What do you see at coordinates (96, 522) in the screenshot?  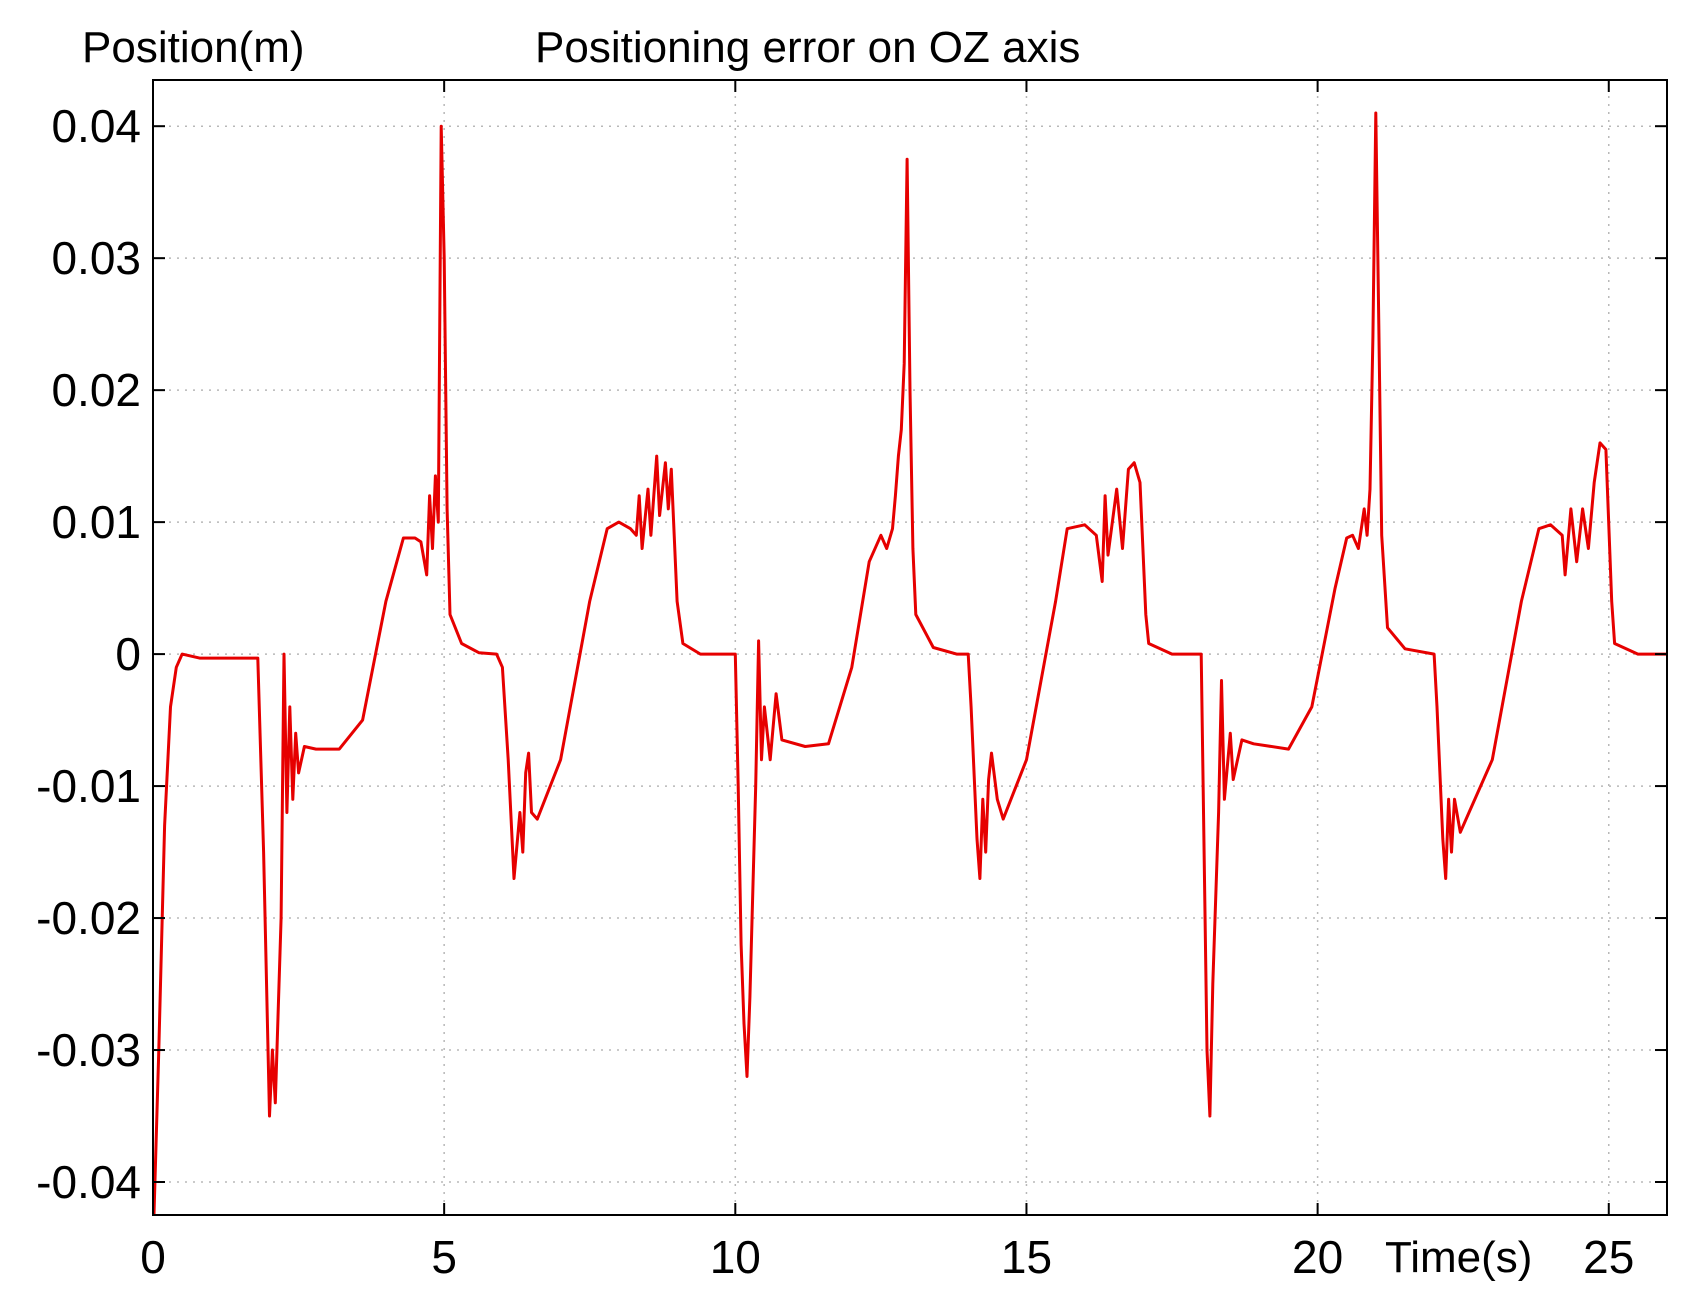 I see `y-tick-label: 0.01` at bounding box center [96, 522].